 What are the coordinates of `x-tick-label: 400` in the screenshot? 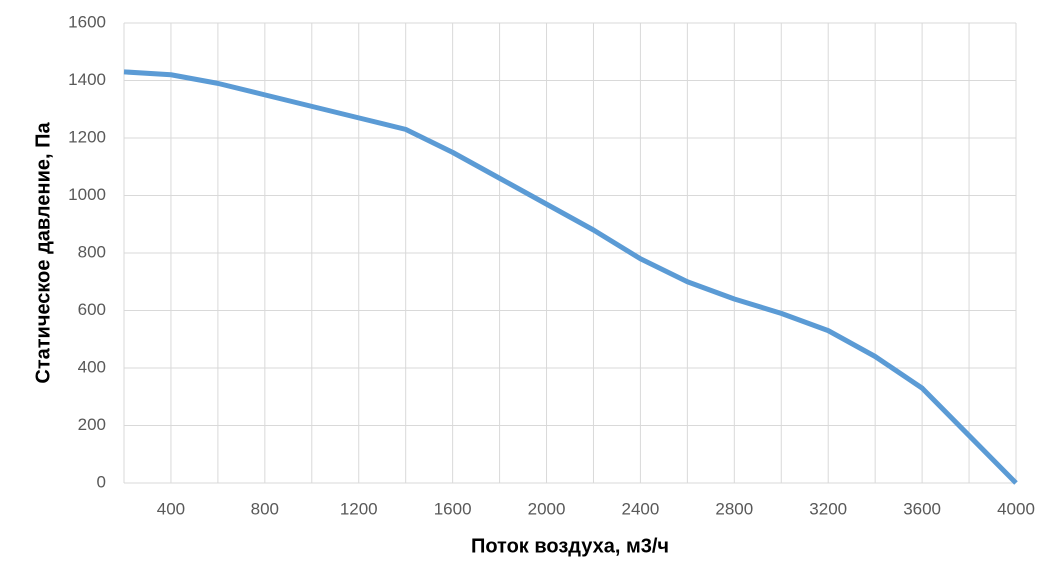 It's located at (171, 508).